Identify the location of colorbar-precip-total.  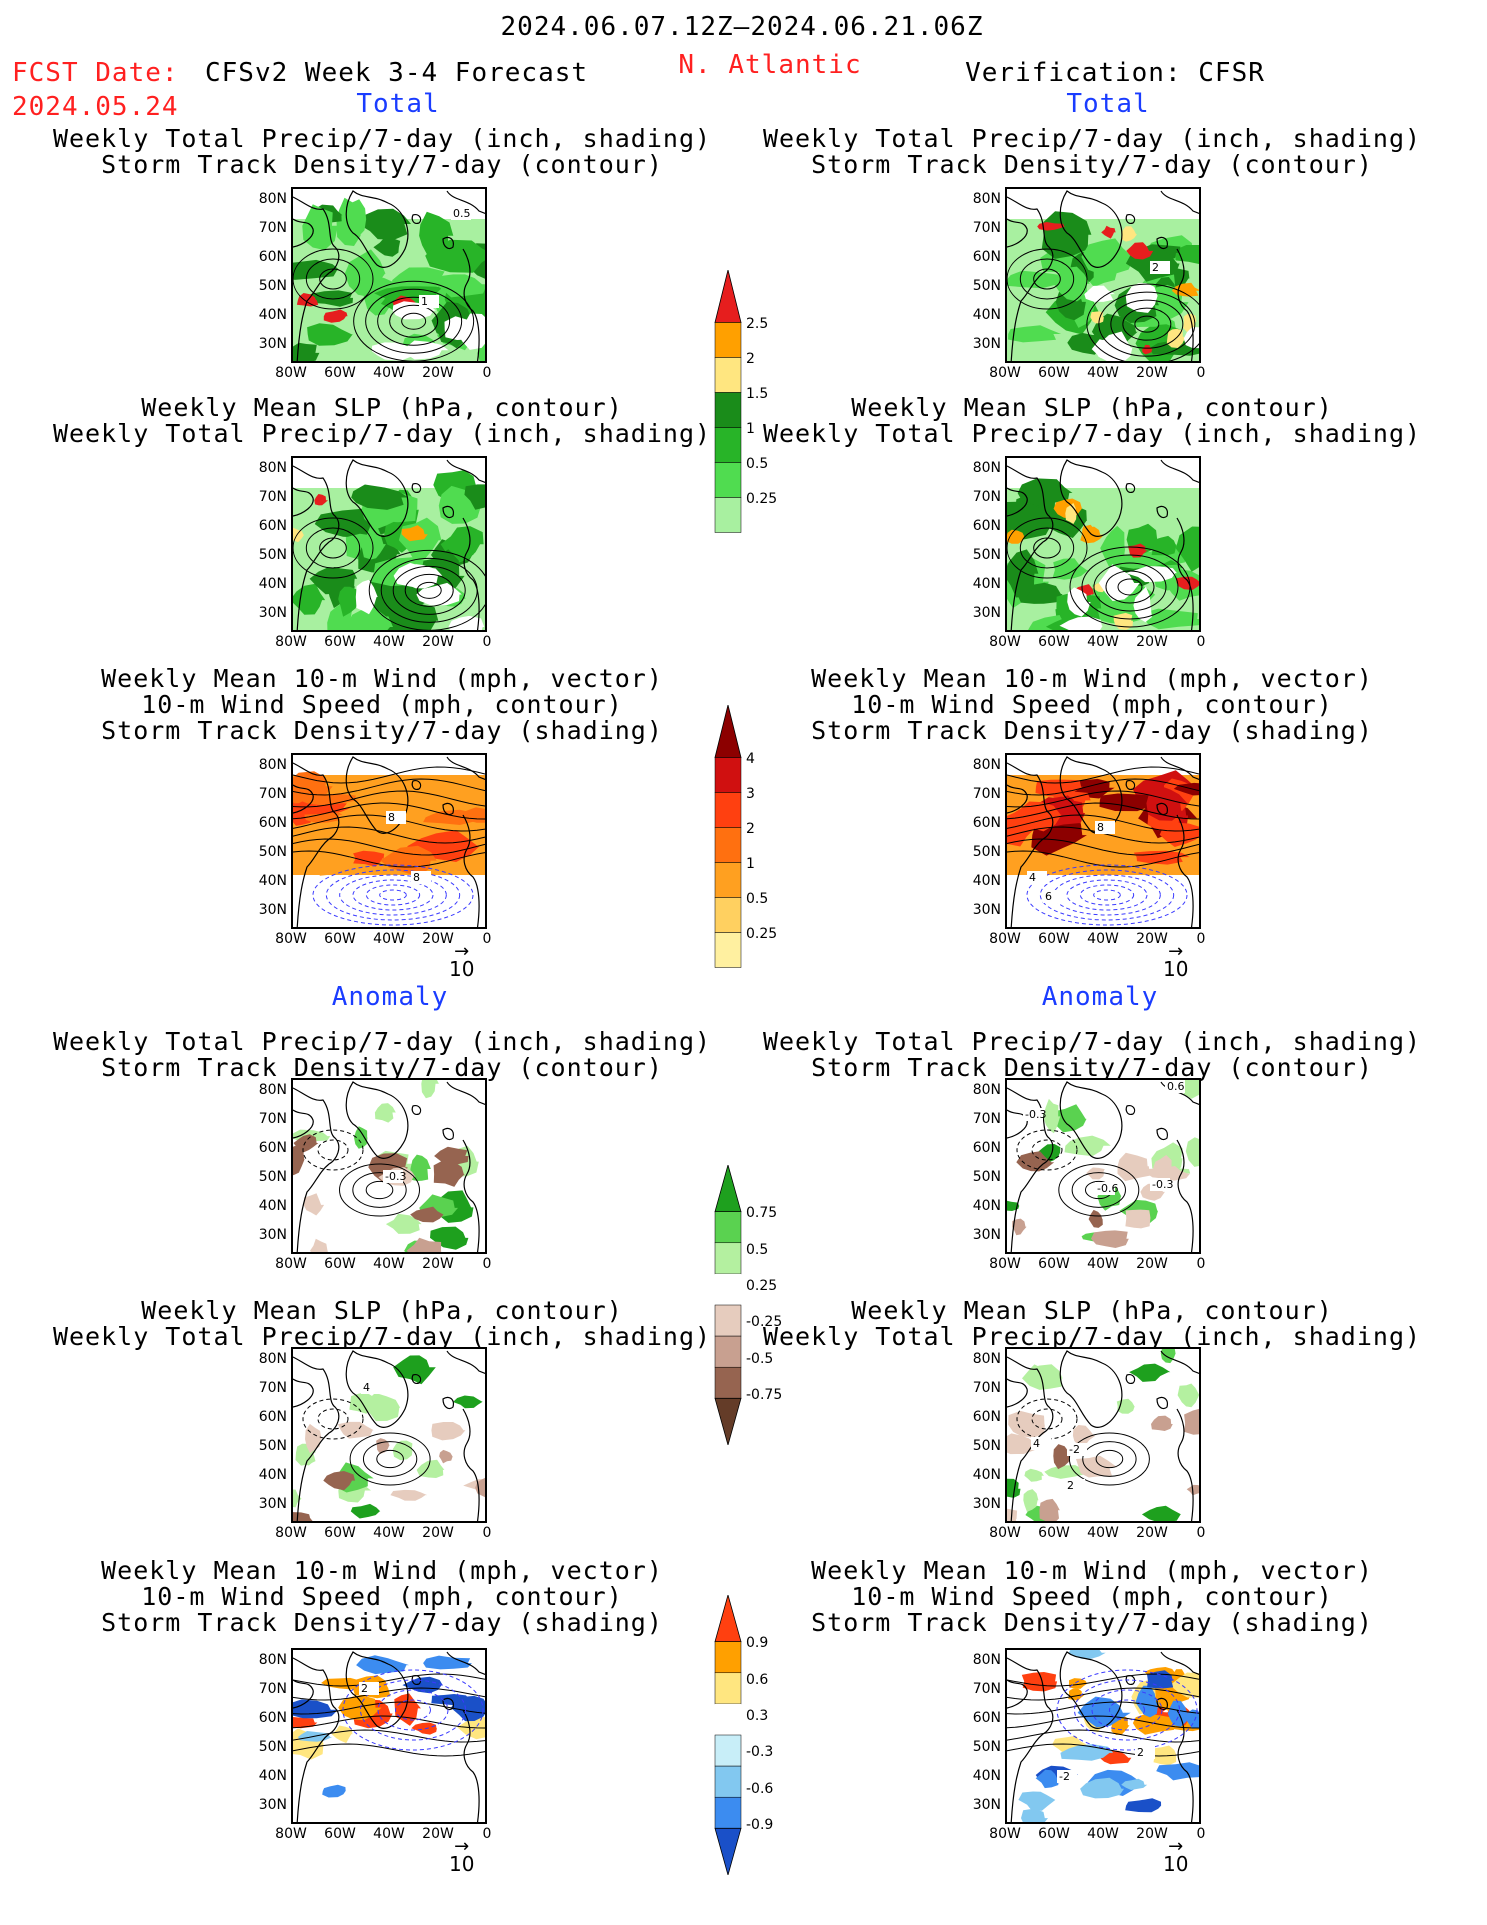
(728, 401).